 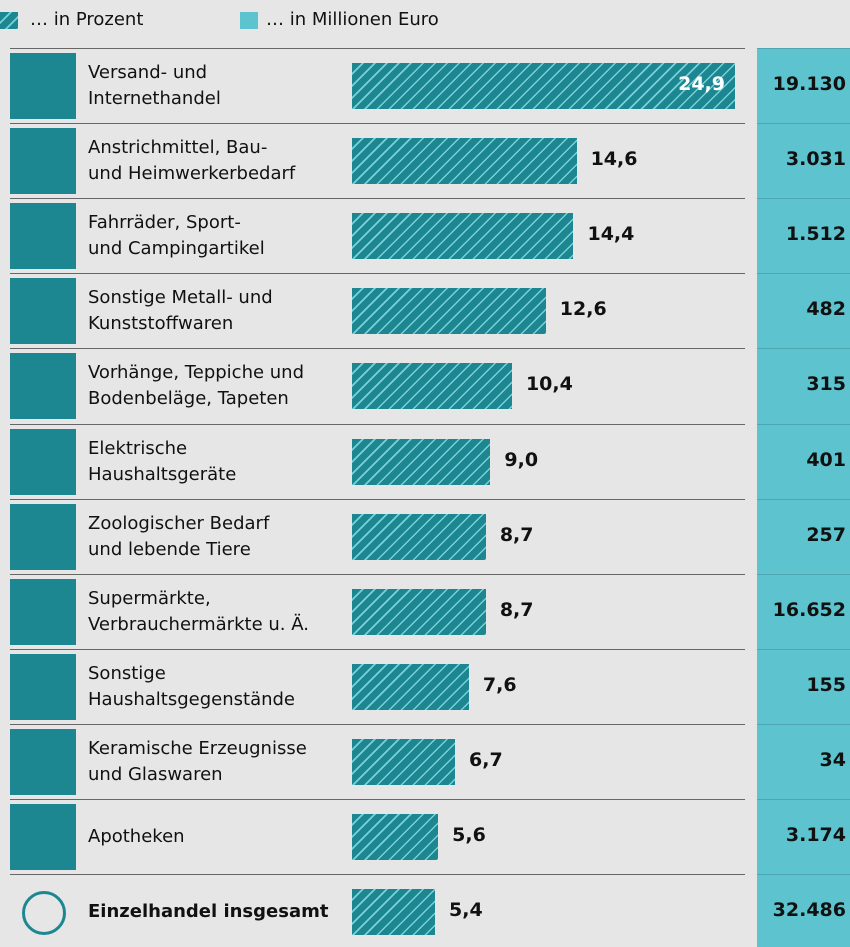 I want to click on euro-value-label: 34, so click(x=832, y=759).